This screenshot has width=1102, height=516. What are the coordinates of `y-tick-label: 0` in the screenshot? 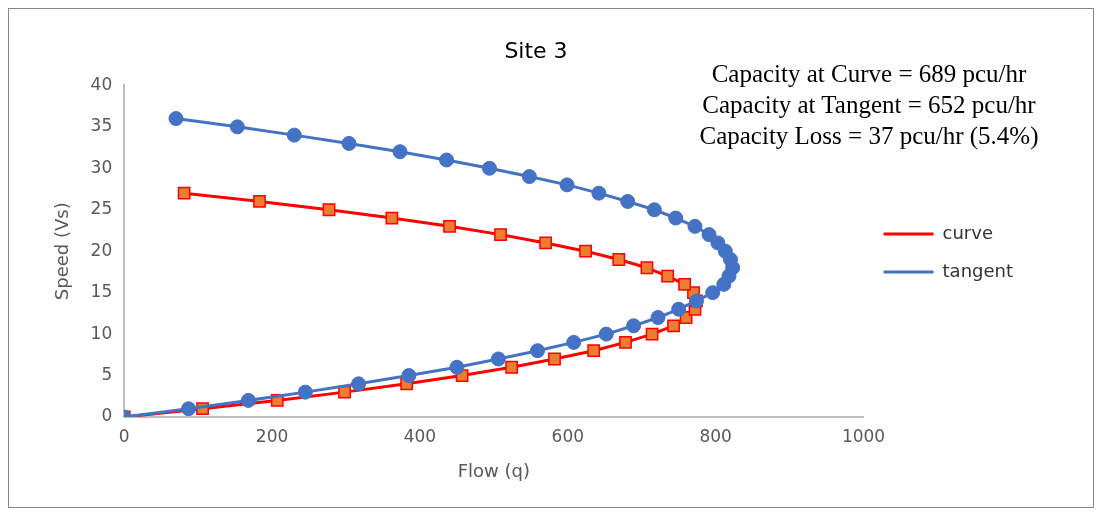 It's located at (107, 415).